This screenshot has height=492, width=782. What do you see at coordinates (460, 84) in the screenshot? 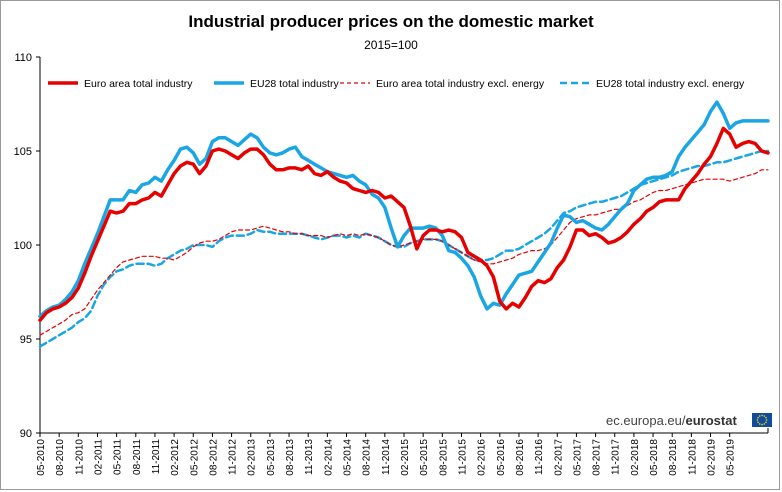
I see `legend-label: Euro area total industry excl. energy` at bounding box center [460, 84].